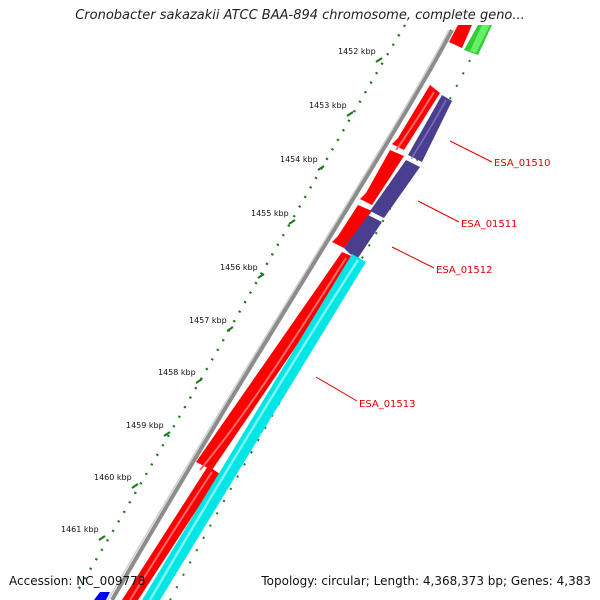 This screenshot has height=600, width=600. I want to click on reverse-cds-track-a, so click(398, 176).